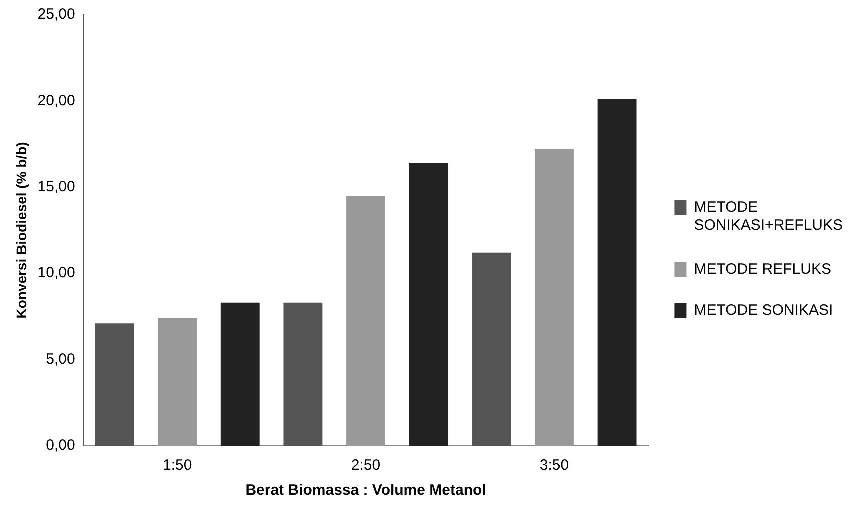 This screenshot has width=863, height=509. I want to click on y-tick-label: 20,00, so click(57, 101).